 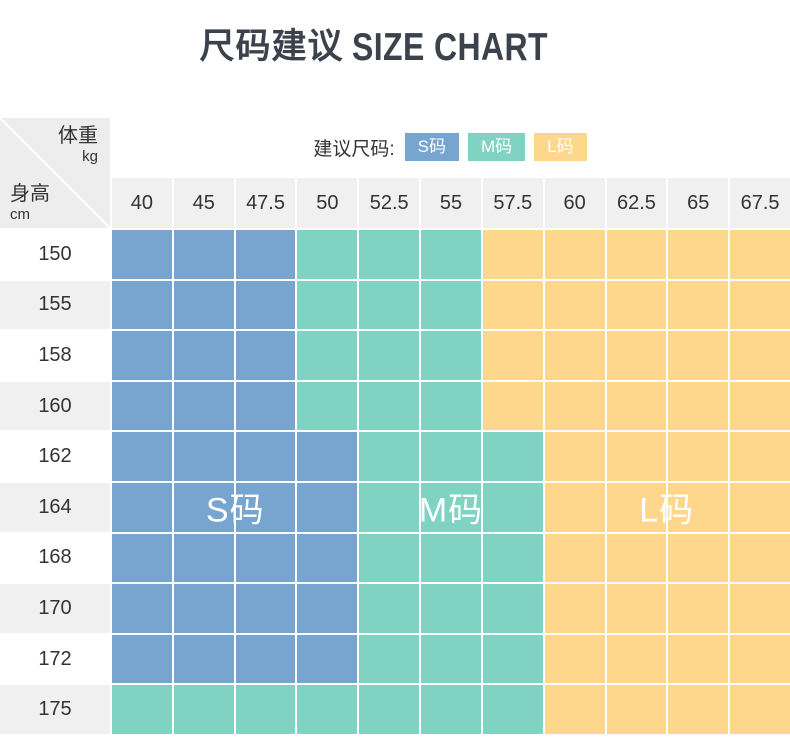 What do you see at coordinates (760, 558) in the screenshot?
I see `size-cell-168-67.5` at bounding box center [760, 558].